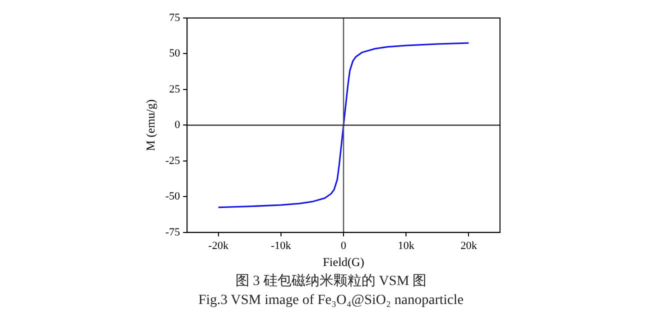 This screenshot has height=333, width=662. I want to click on y-tick-label: -50, so click(173, 196).